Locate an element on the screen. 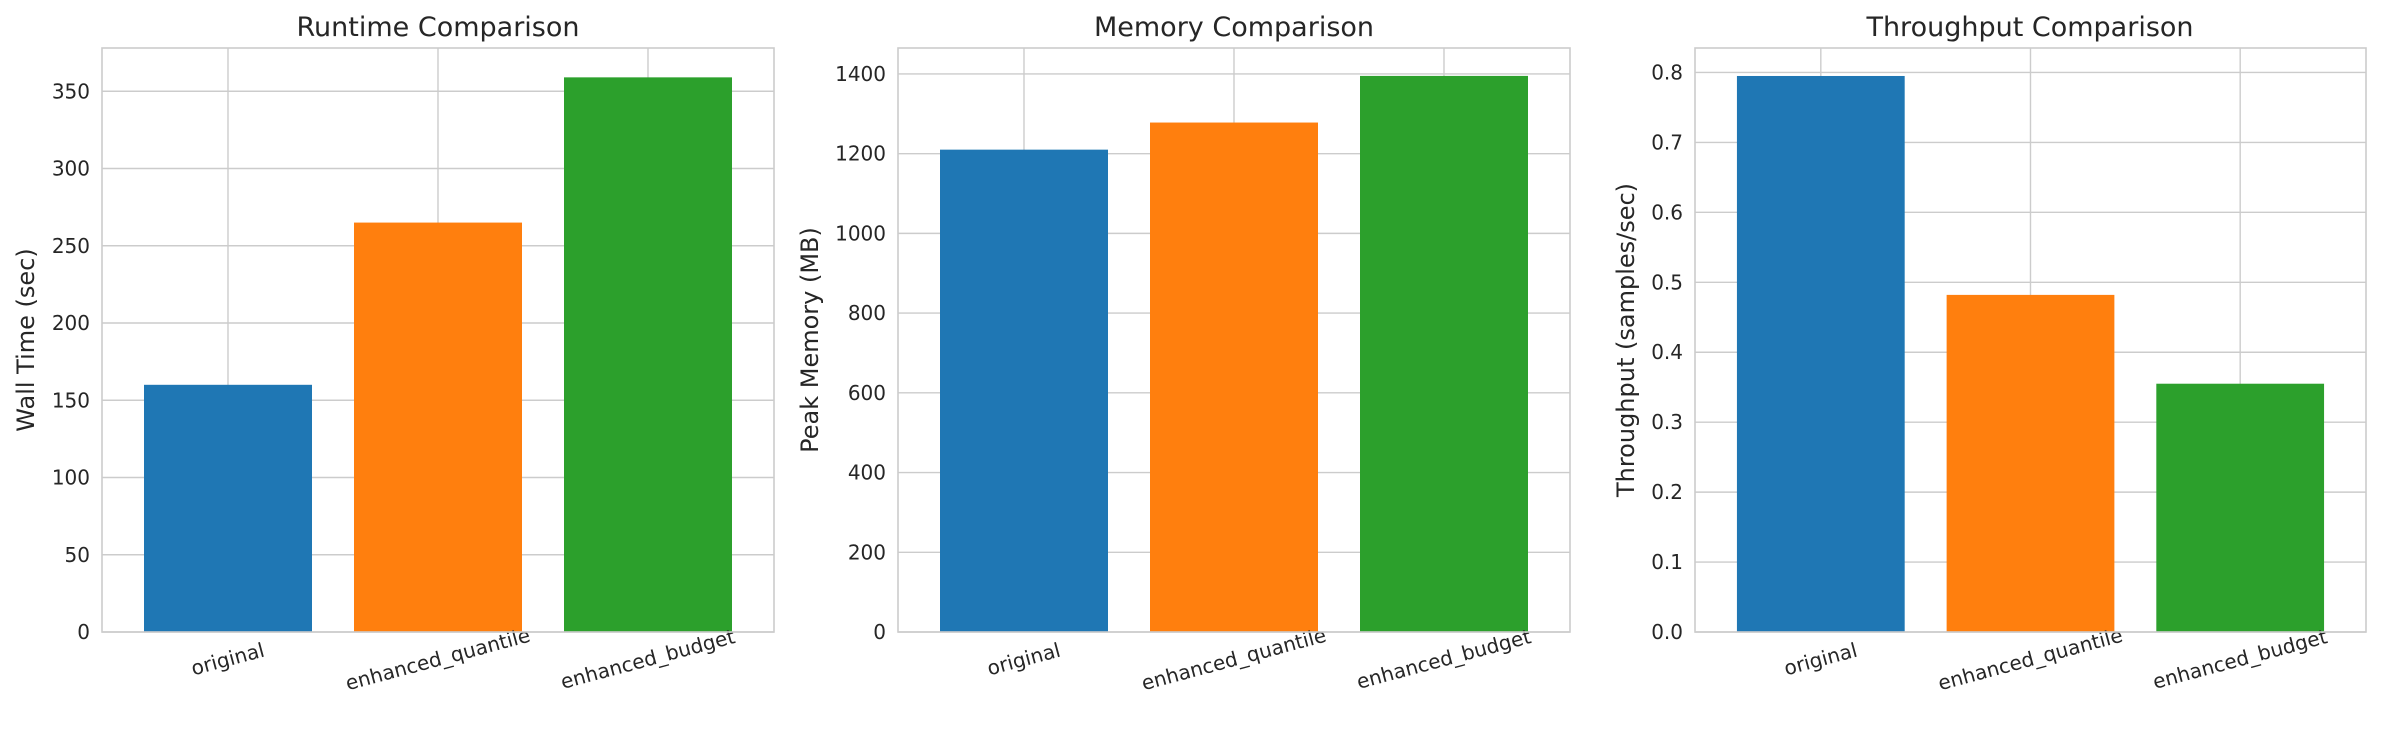 This screenshot has height=734, width=2382. throughput-y-tick-label: 0.7 is located at coordinates (1667, 142).